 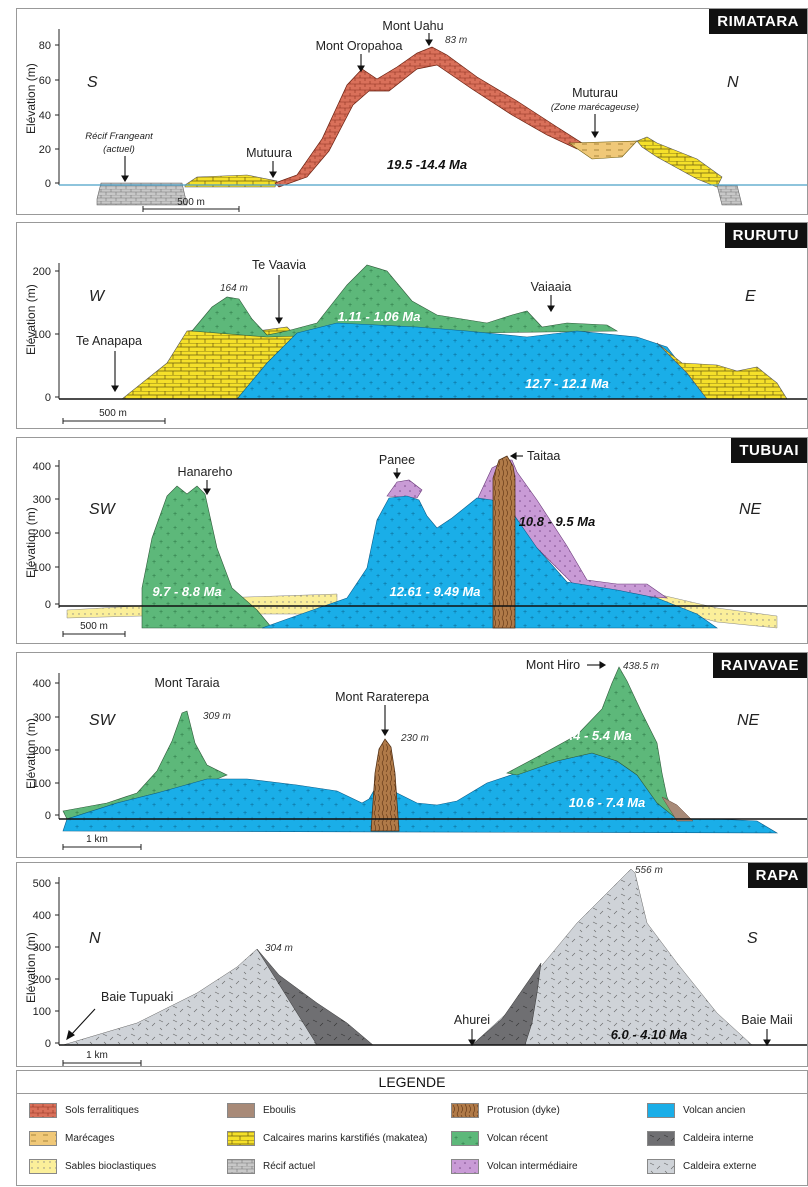 I want to click on legend-swatch-sand, so click(x=43, y=1166).